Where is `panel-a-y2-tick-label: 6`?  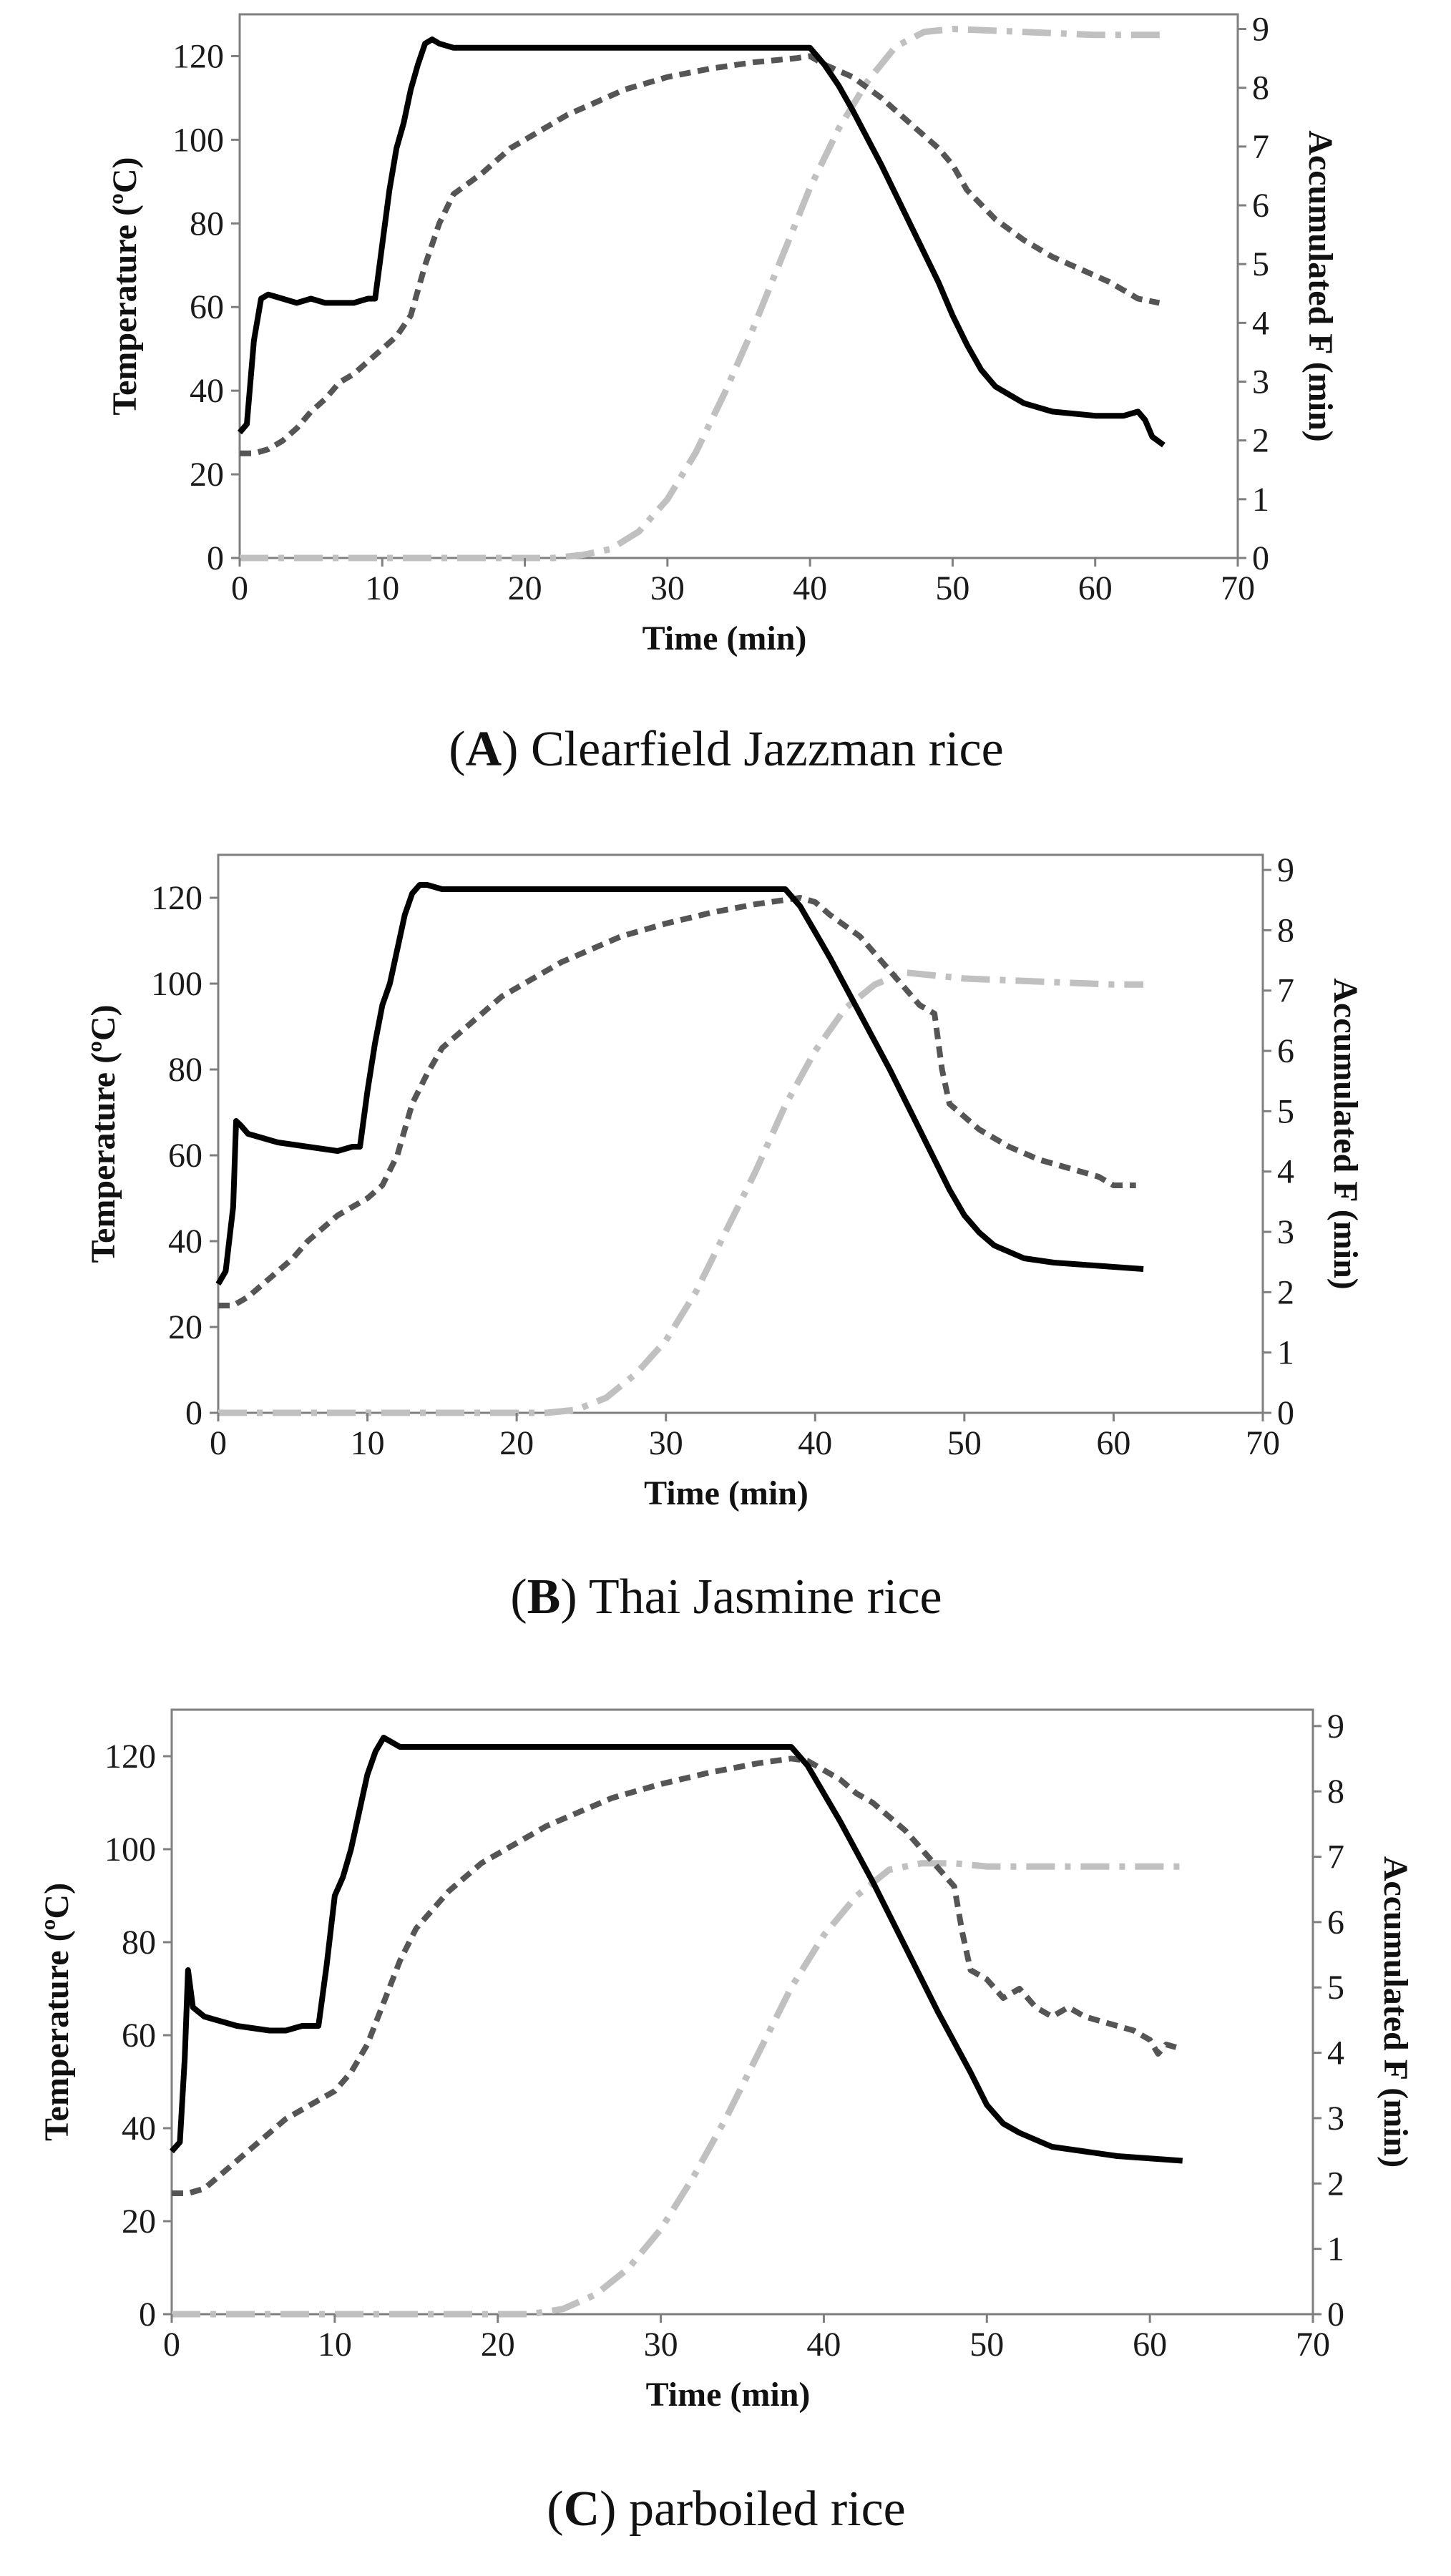 panel-a-y2-tick-label: 6 is located at coordinates (1260, 206).